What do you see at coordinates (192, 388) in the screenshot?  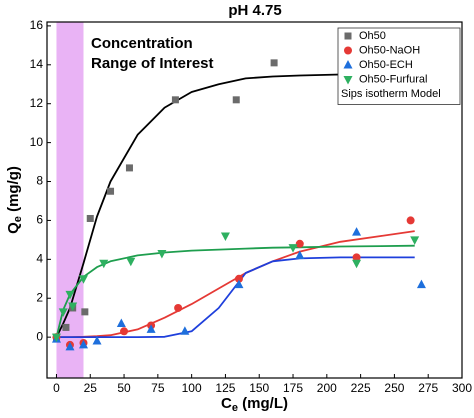 I see `x-tick-label: 100` at bounding box center [192, 388].